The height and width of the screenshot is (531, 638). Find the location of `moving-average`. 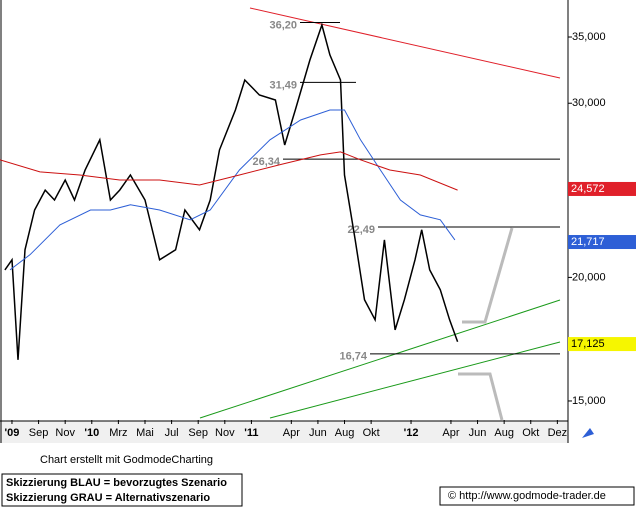

moving-average is located at coordinates (229, 171).